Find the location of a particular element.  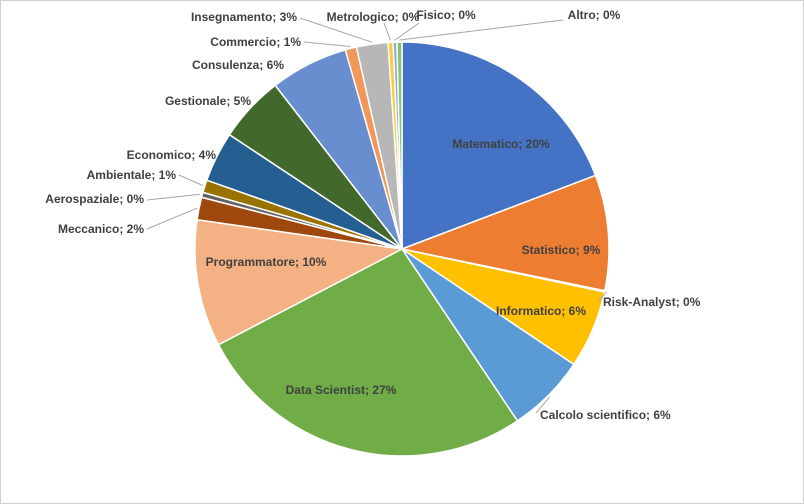

data-label: Meccanico; 2% is located at coordinates (101, 229).